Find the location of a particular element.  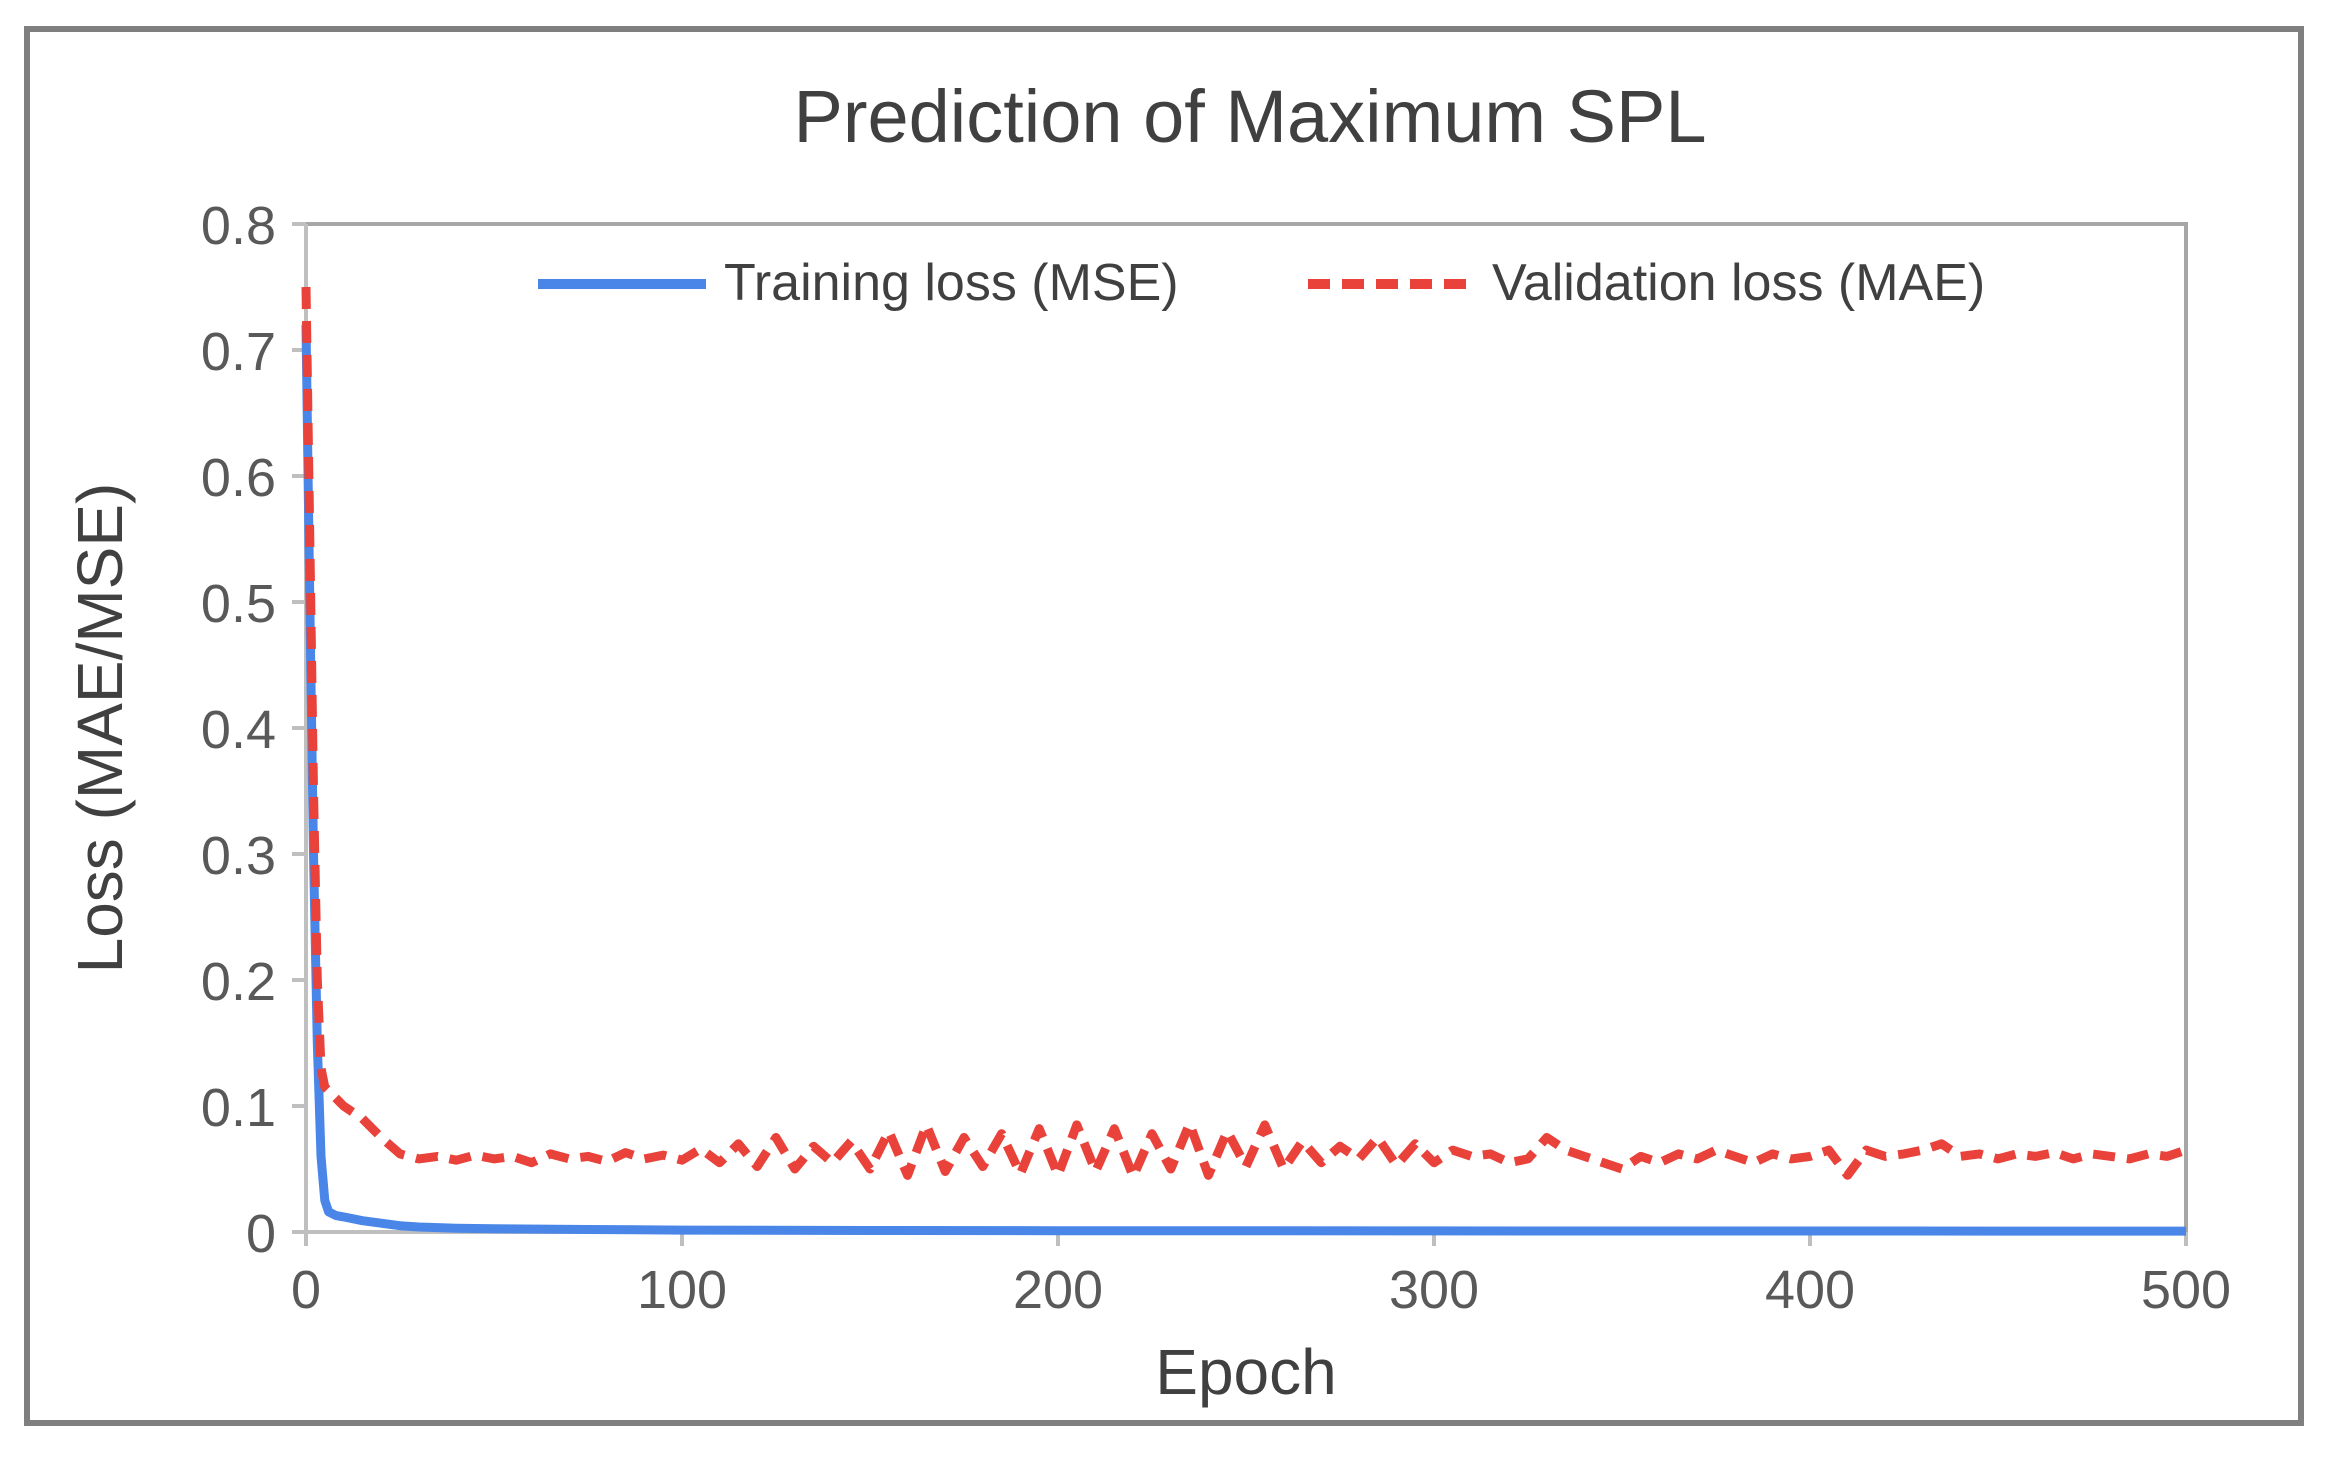

legend-label-validation: Validation loss (MAE) is located at coordinates (1738, 283).